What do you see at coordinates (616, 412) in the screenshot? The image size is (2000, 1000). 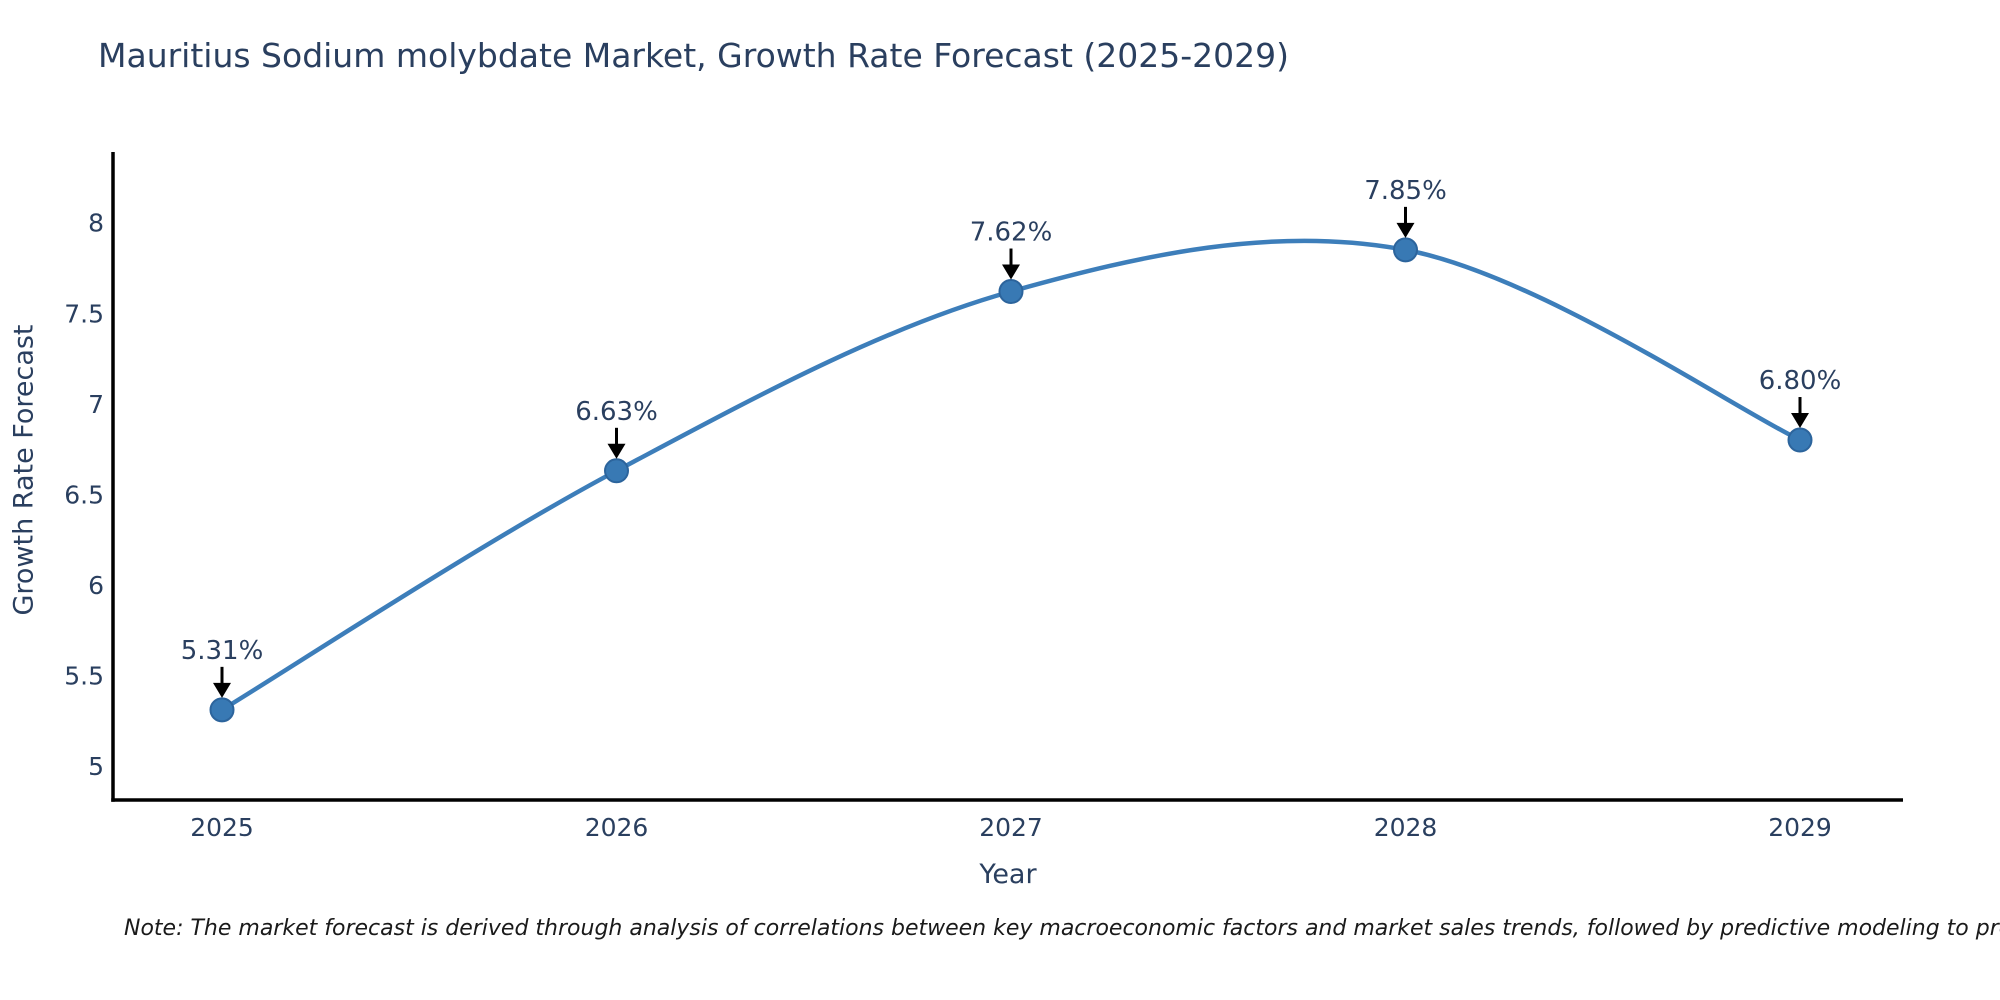 I see `data-point-label: 6.63%` at bounding box center [616, 412].